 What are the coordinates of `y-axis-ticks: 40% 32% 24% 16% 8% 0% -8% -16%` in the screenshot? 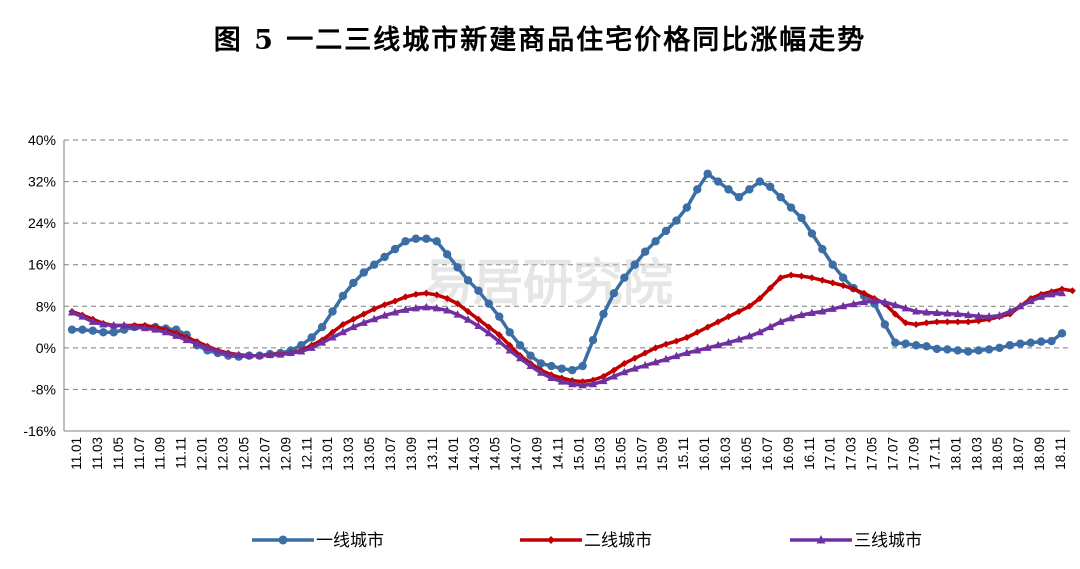 It's located at (39, 285).